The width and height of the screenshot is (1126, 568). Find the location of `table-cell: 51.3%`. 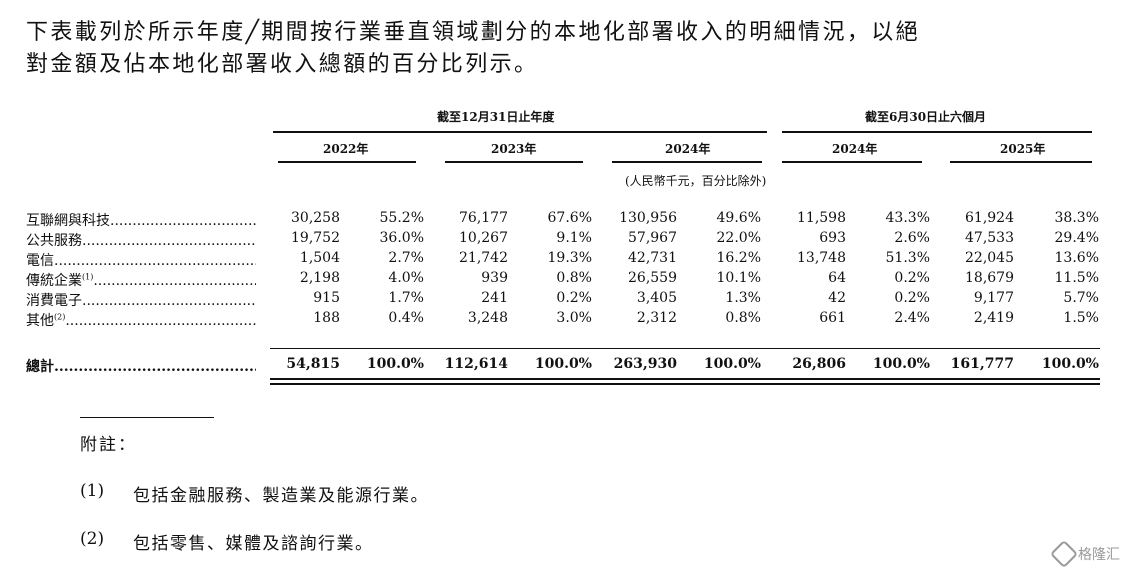

table-cell: 51.3% is located at coordinates (907, 258).